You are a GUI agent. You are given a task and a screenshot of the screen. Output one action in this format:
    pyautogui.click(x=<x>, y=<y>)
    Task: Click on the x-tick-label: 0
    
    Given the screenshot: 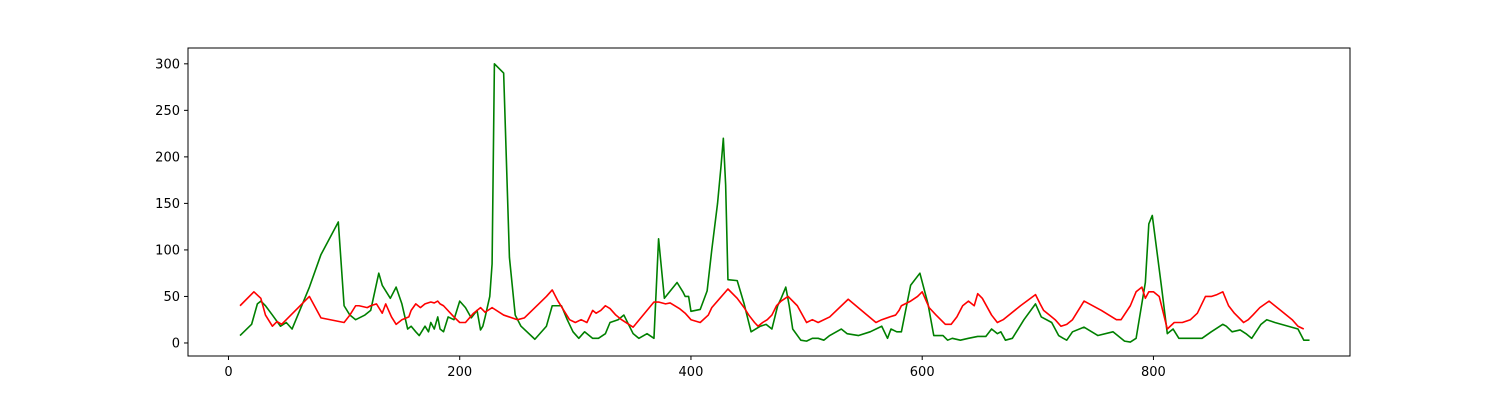 What is the action you would take?
    pyautogui.click(x=228, y=372)
    